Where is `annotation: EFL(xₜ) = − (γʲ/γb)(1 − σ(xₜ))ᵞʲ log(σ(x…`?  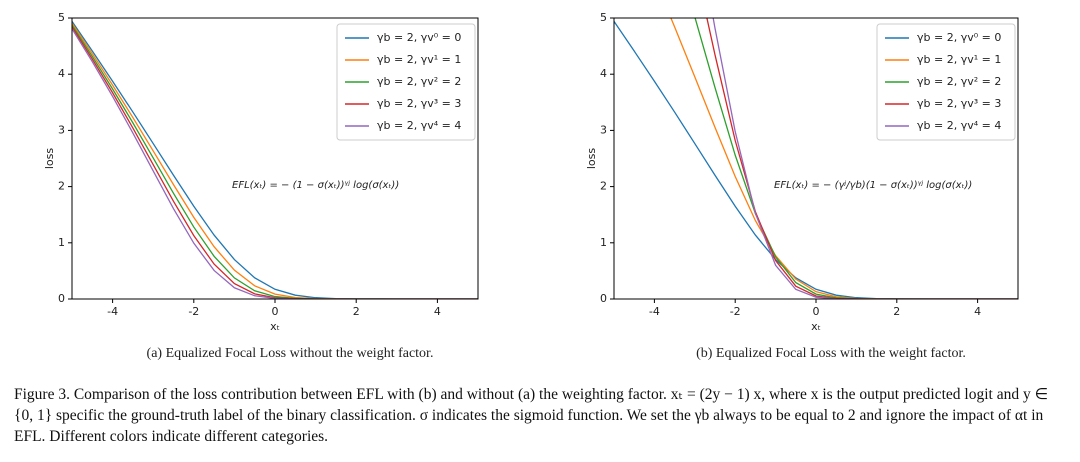
annotation: EFL(xₜ) = − (γʲ/γb)(1 − σ(xₜ))ᵞʲ log(σ(x… is located at coordinates (873, 185).